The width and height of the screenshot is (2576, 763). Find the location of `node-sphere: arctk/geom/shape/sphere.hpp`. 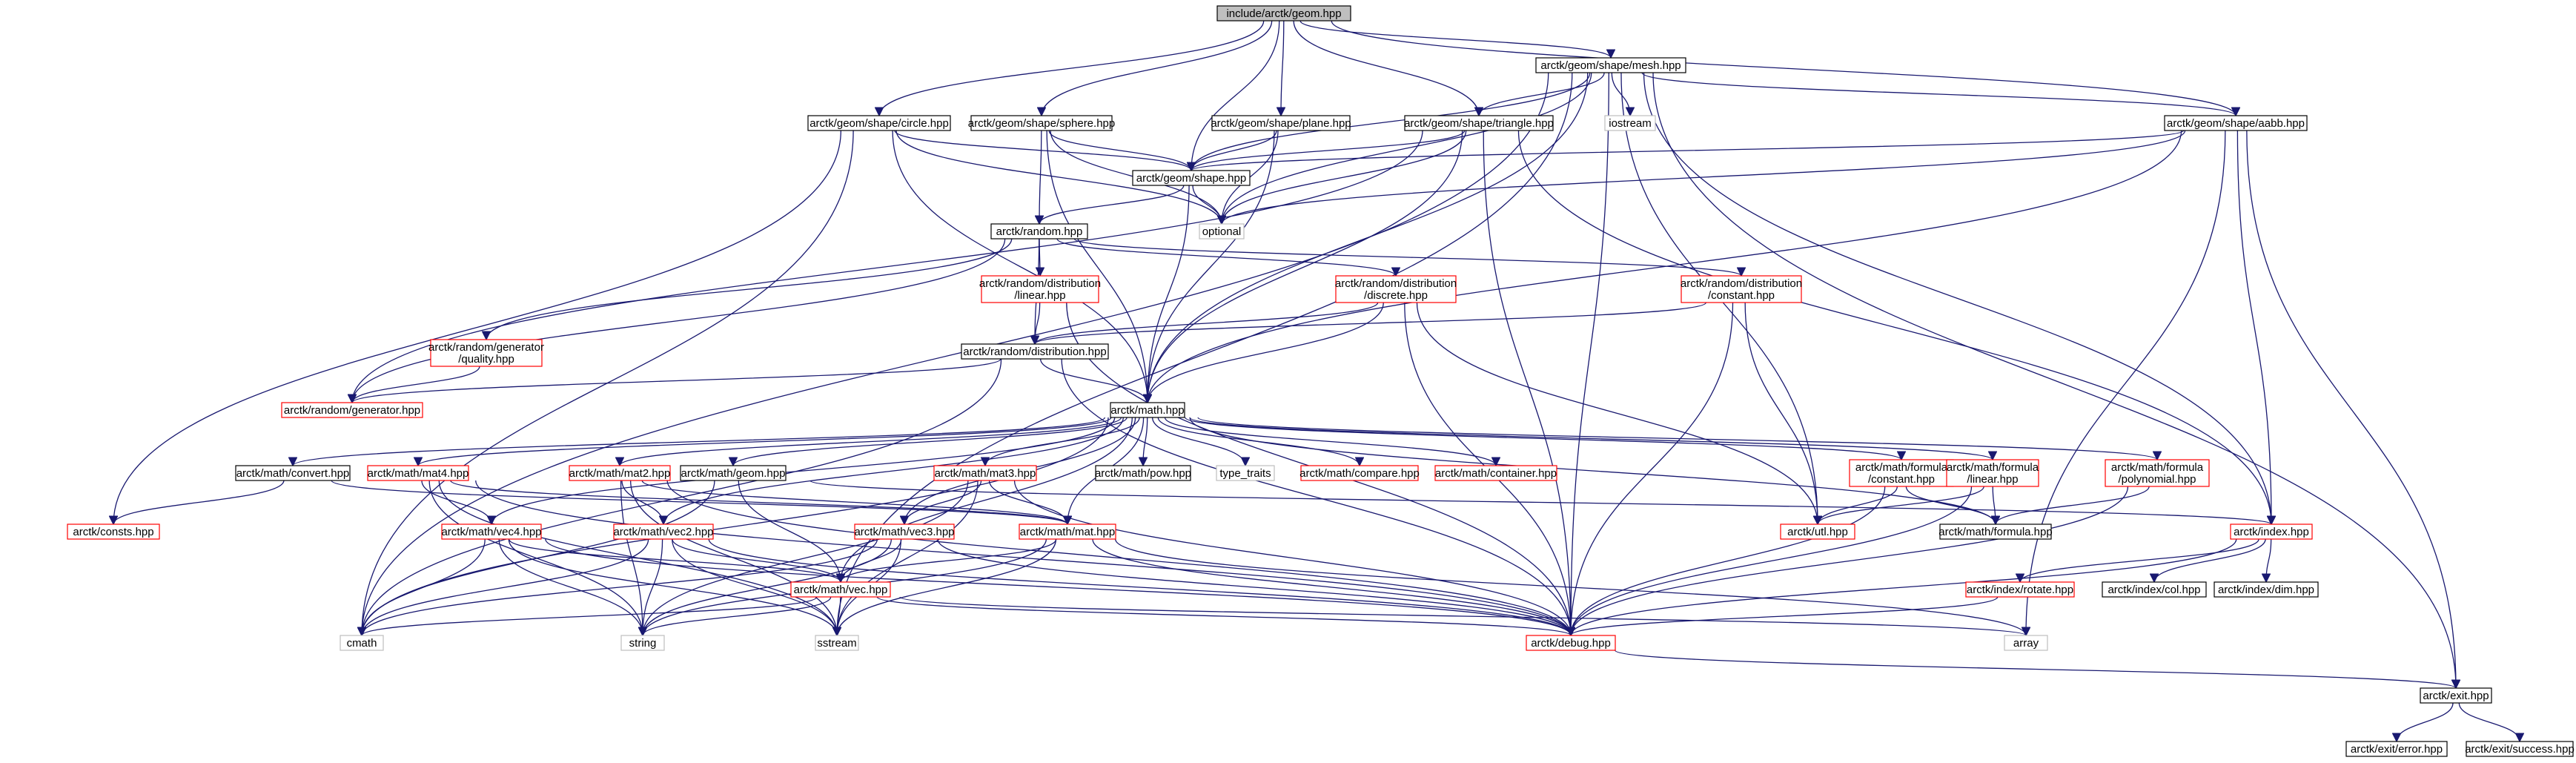

node-sphere: arctk/geom/shape/sphere.hpp is located at coordinates (1041, 123).